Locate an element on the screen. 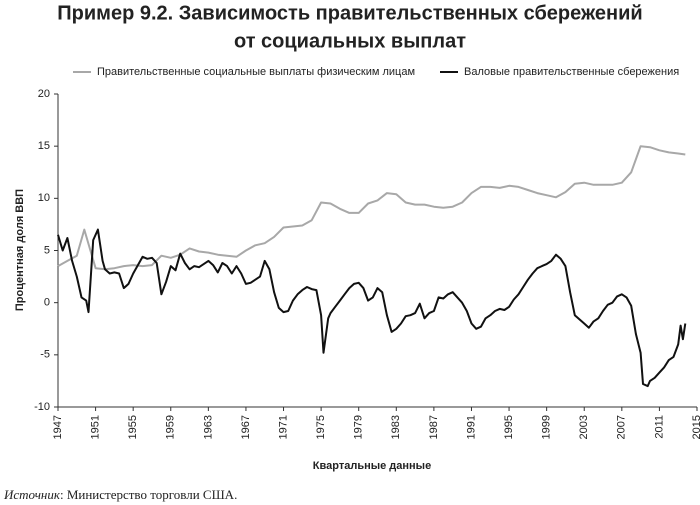 This screenshot has width=700, height=505. source: Источник: Министерство торговли США. is located at coordinates (120, 494).